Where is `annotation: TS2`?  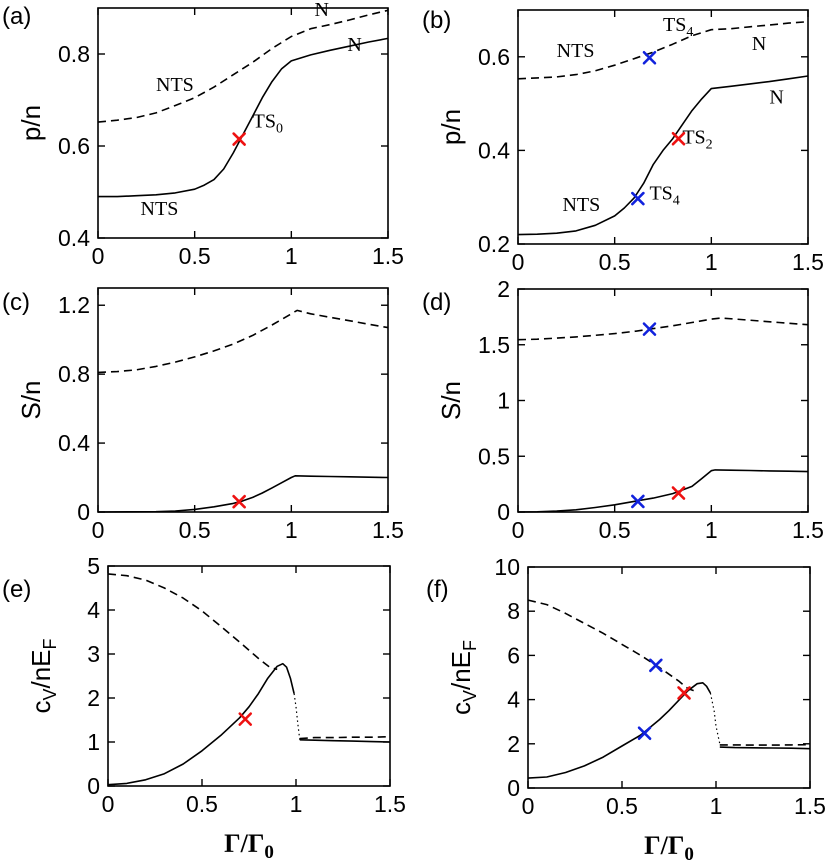 annotation: TS2 is located at coordinates (697, 139).